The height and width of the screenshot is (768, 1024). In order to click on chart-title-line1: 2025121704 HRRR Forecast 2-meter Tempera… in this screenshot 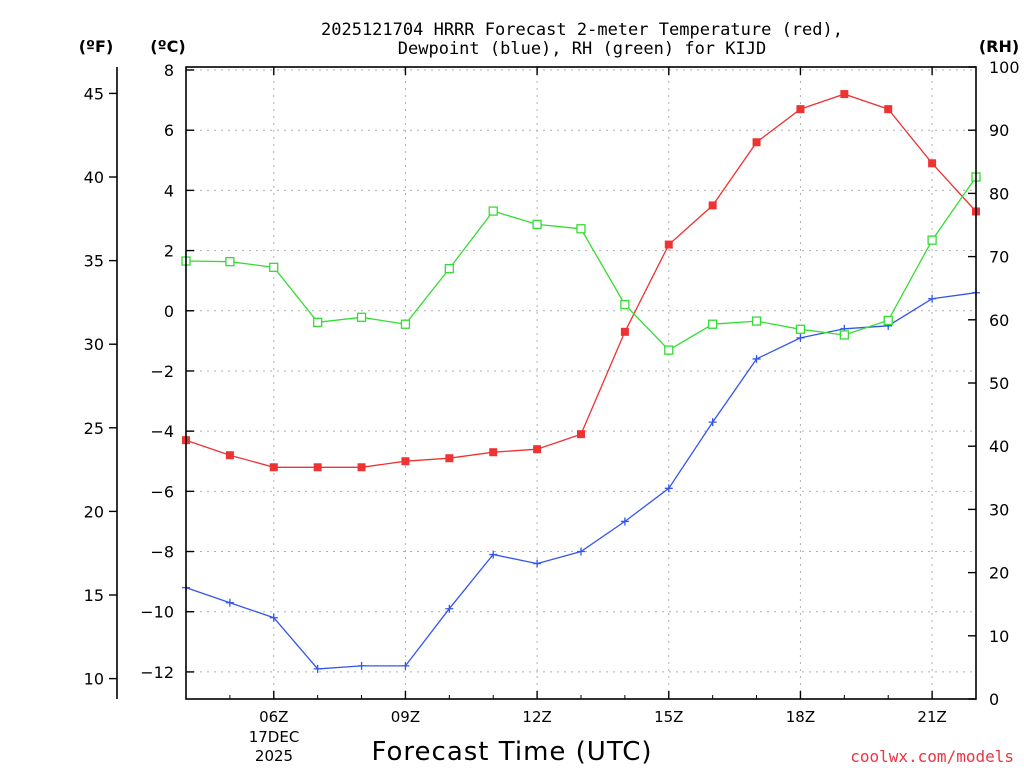, I will do `click(582, 30)`.